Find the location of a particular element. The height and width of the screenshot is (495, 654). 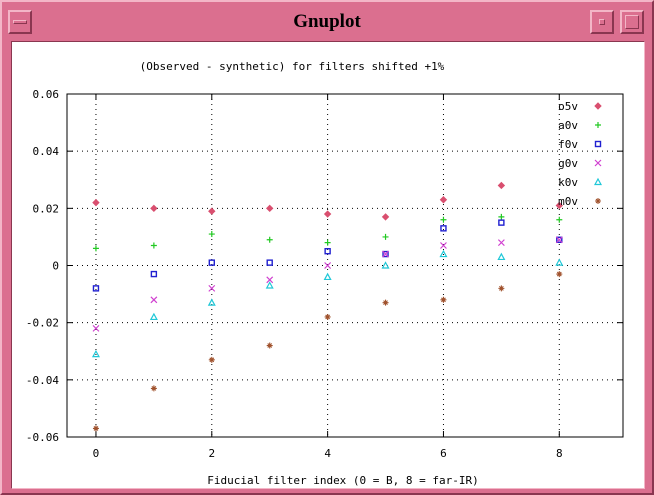

minimize-button is located at coordinates (602, 22).